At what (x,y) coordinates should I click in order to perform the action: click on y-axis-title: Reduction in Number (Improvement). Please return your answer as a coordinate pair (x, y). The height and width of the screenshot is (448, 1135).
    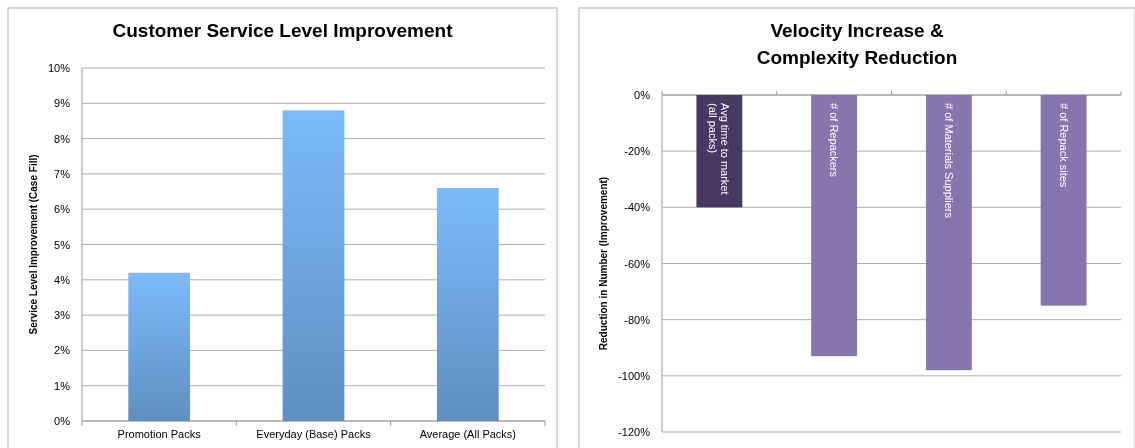
    Looking at the image, I should click on (603, 263).